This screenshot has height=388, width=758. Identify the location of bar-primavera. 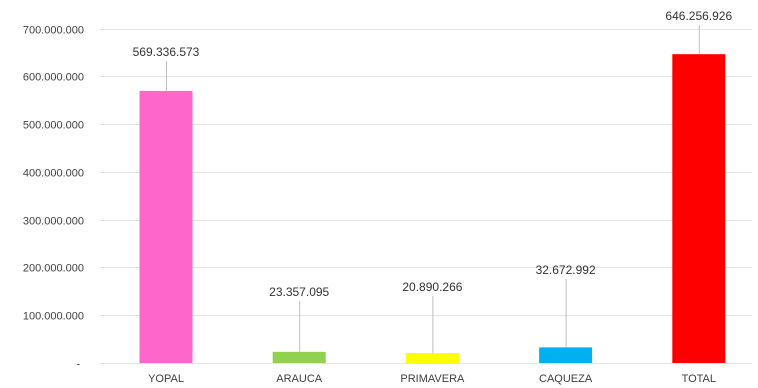
(432, 358).